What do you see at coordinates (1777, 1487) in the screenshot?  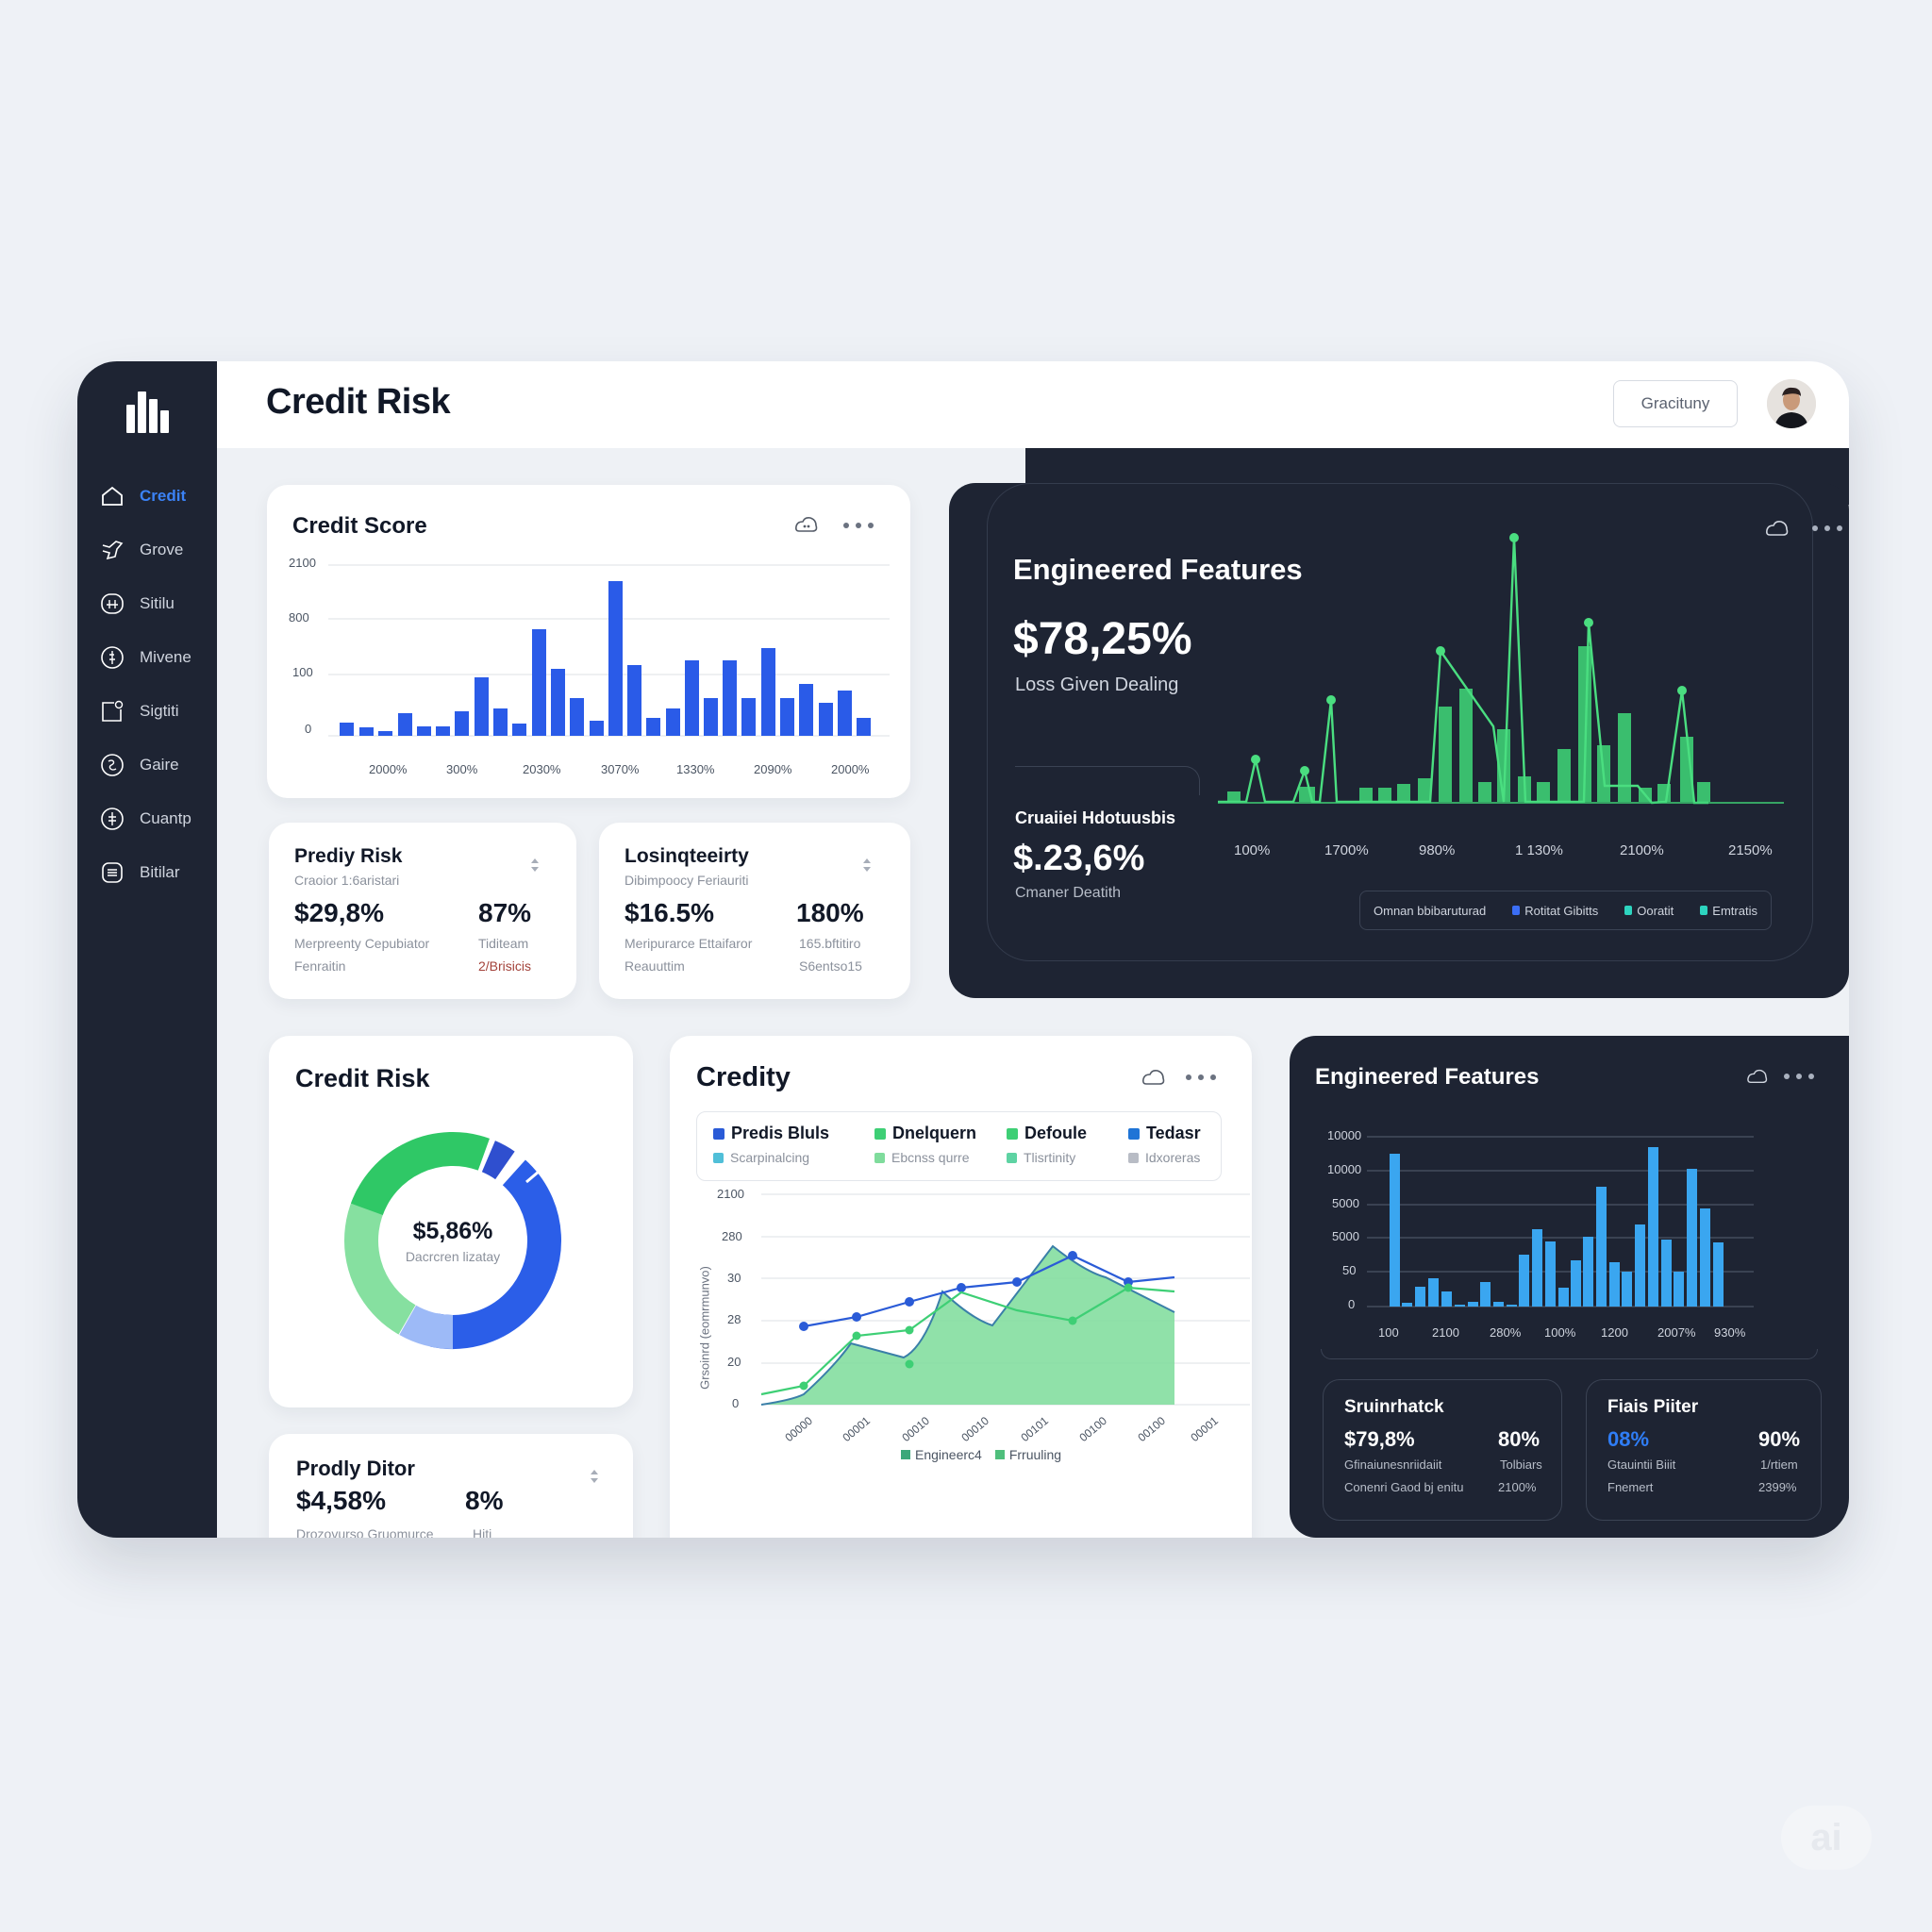 I see `stat-label: 2399%` at bounding box center [1777, 1487].